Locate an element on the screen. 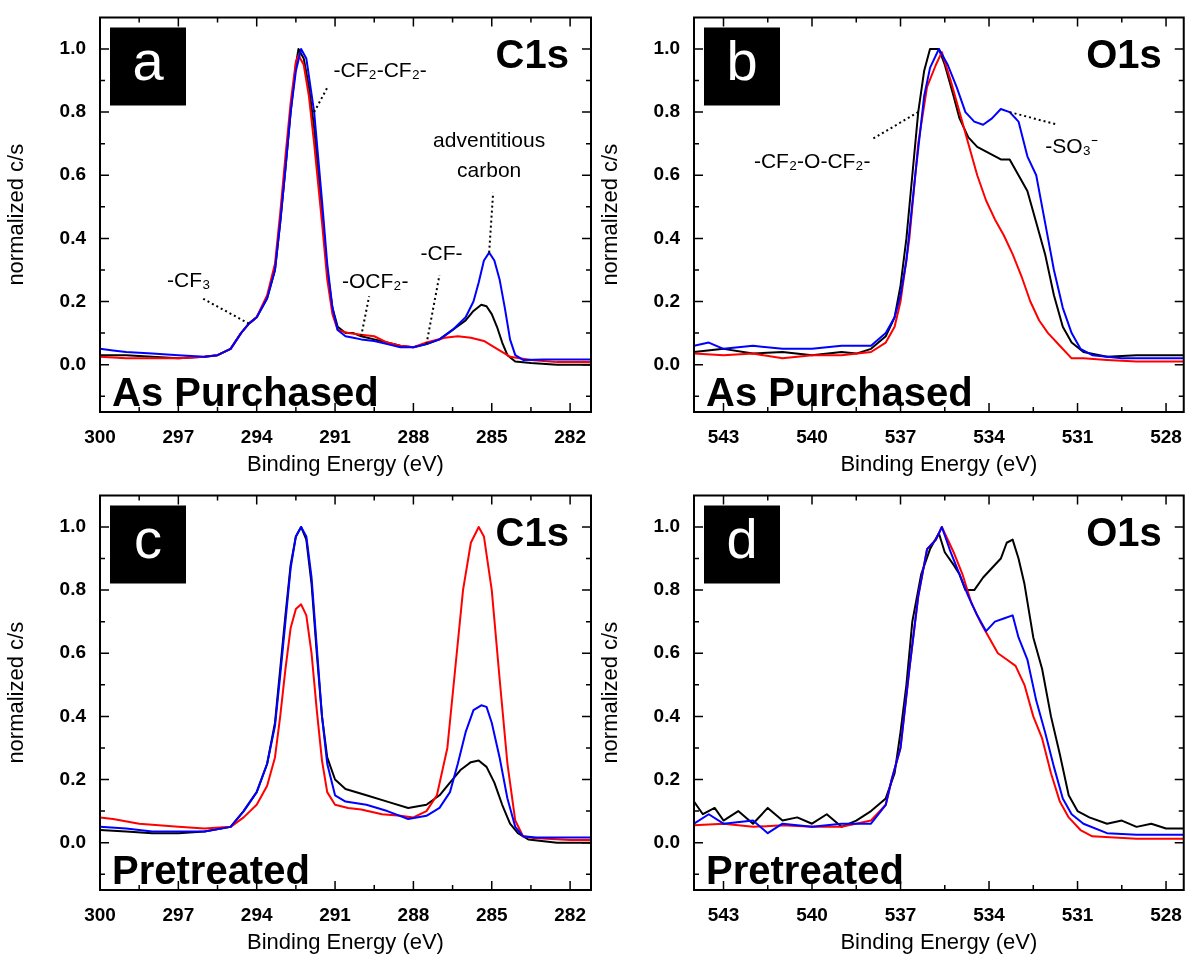 The width and height of the screenshot is (1188, 956). annotation: a is located at coordinates (148, 60).